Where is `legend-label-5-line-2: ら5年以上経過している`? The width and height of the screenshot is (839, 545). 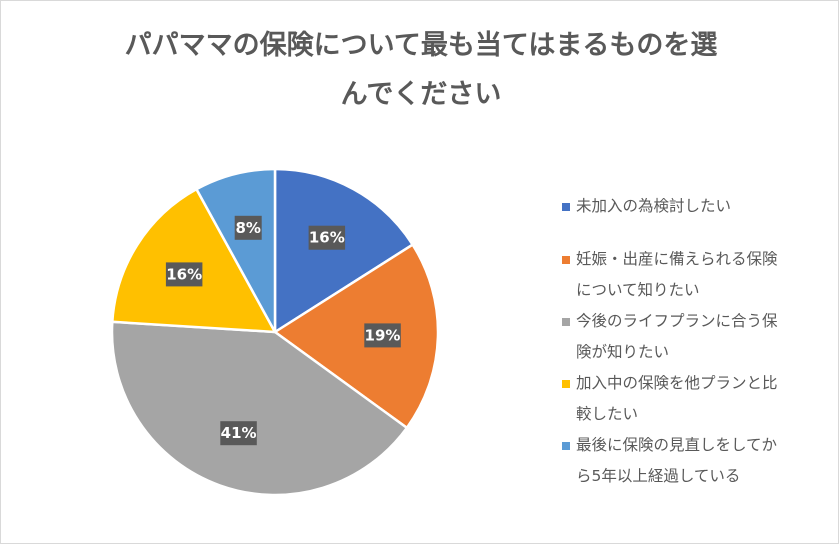 legend-label-5-line-2: ら5年以上経過している is located at coordinates (658, 476).